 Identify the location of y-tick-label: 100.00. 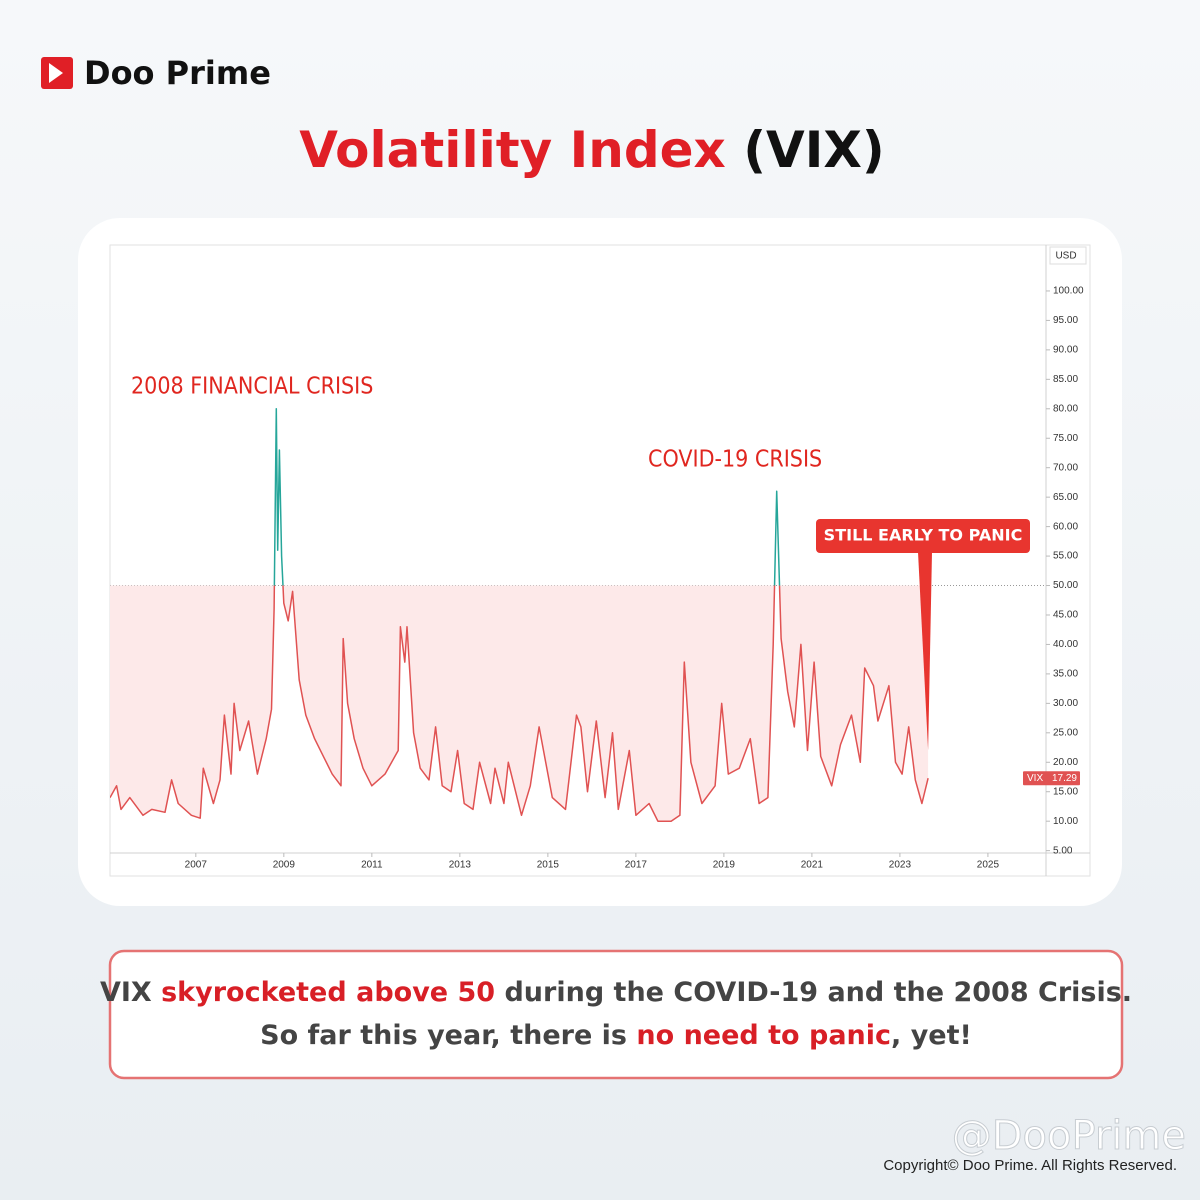
(1068, 291).